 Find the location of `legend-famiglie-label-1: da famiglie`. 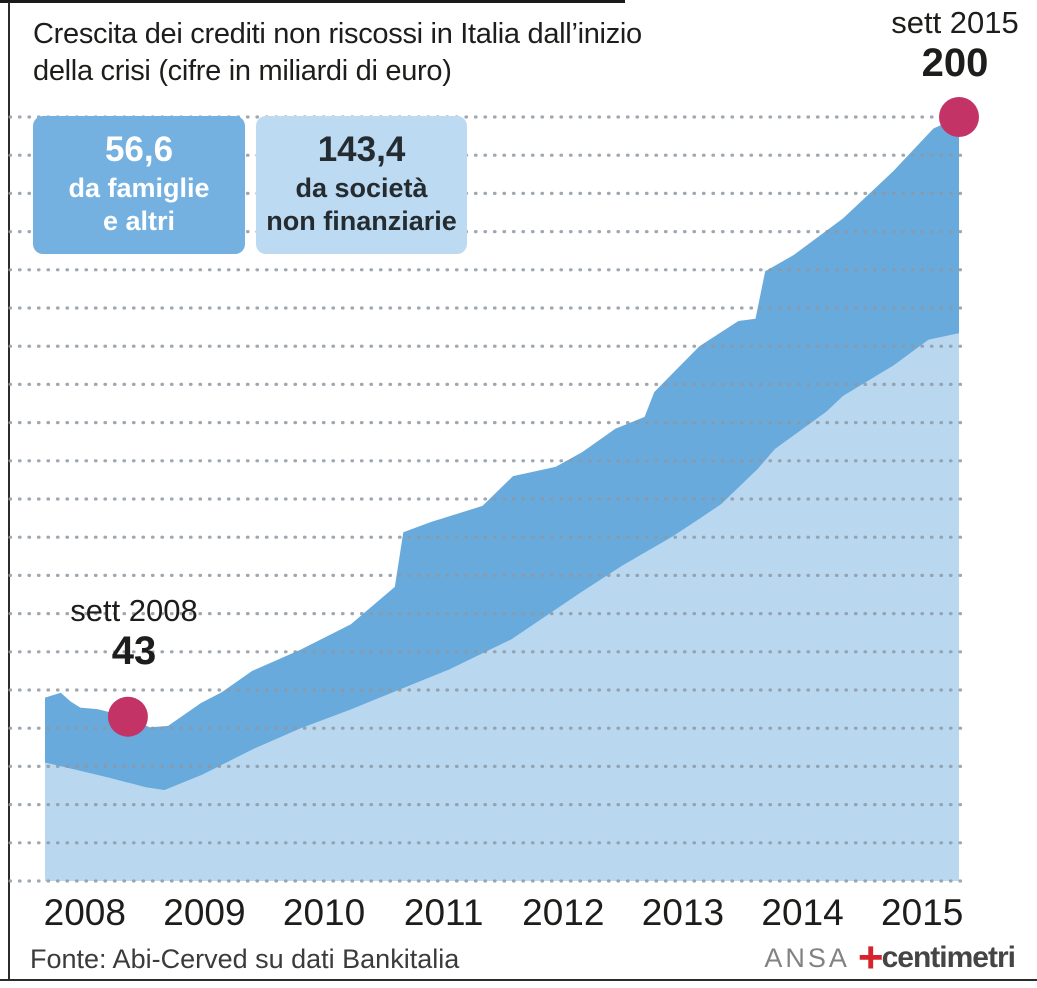

legend-famiglie-label-1: da famiglie is located at coordinates (139, 188).